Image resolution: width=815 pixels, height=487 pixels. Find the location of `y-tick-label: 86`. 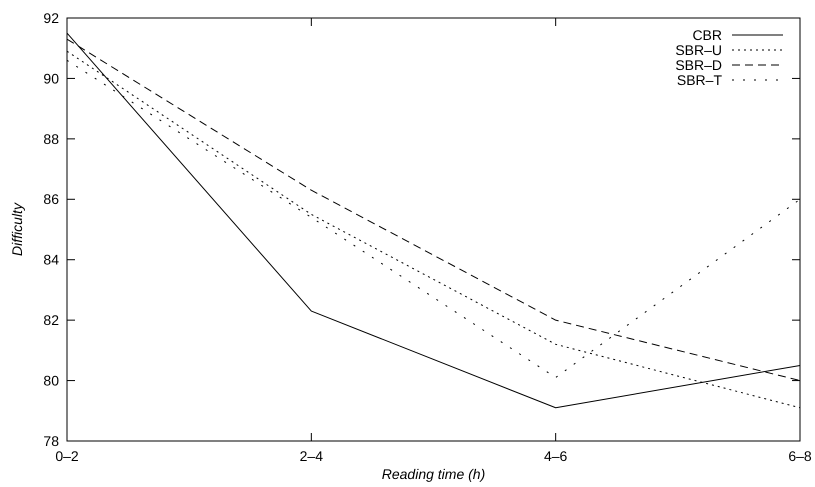

y-tick-label: 86 is located at coordinates (51, 199).